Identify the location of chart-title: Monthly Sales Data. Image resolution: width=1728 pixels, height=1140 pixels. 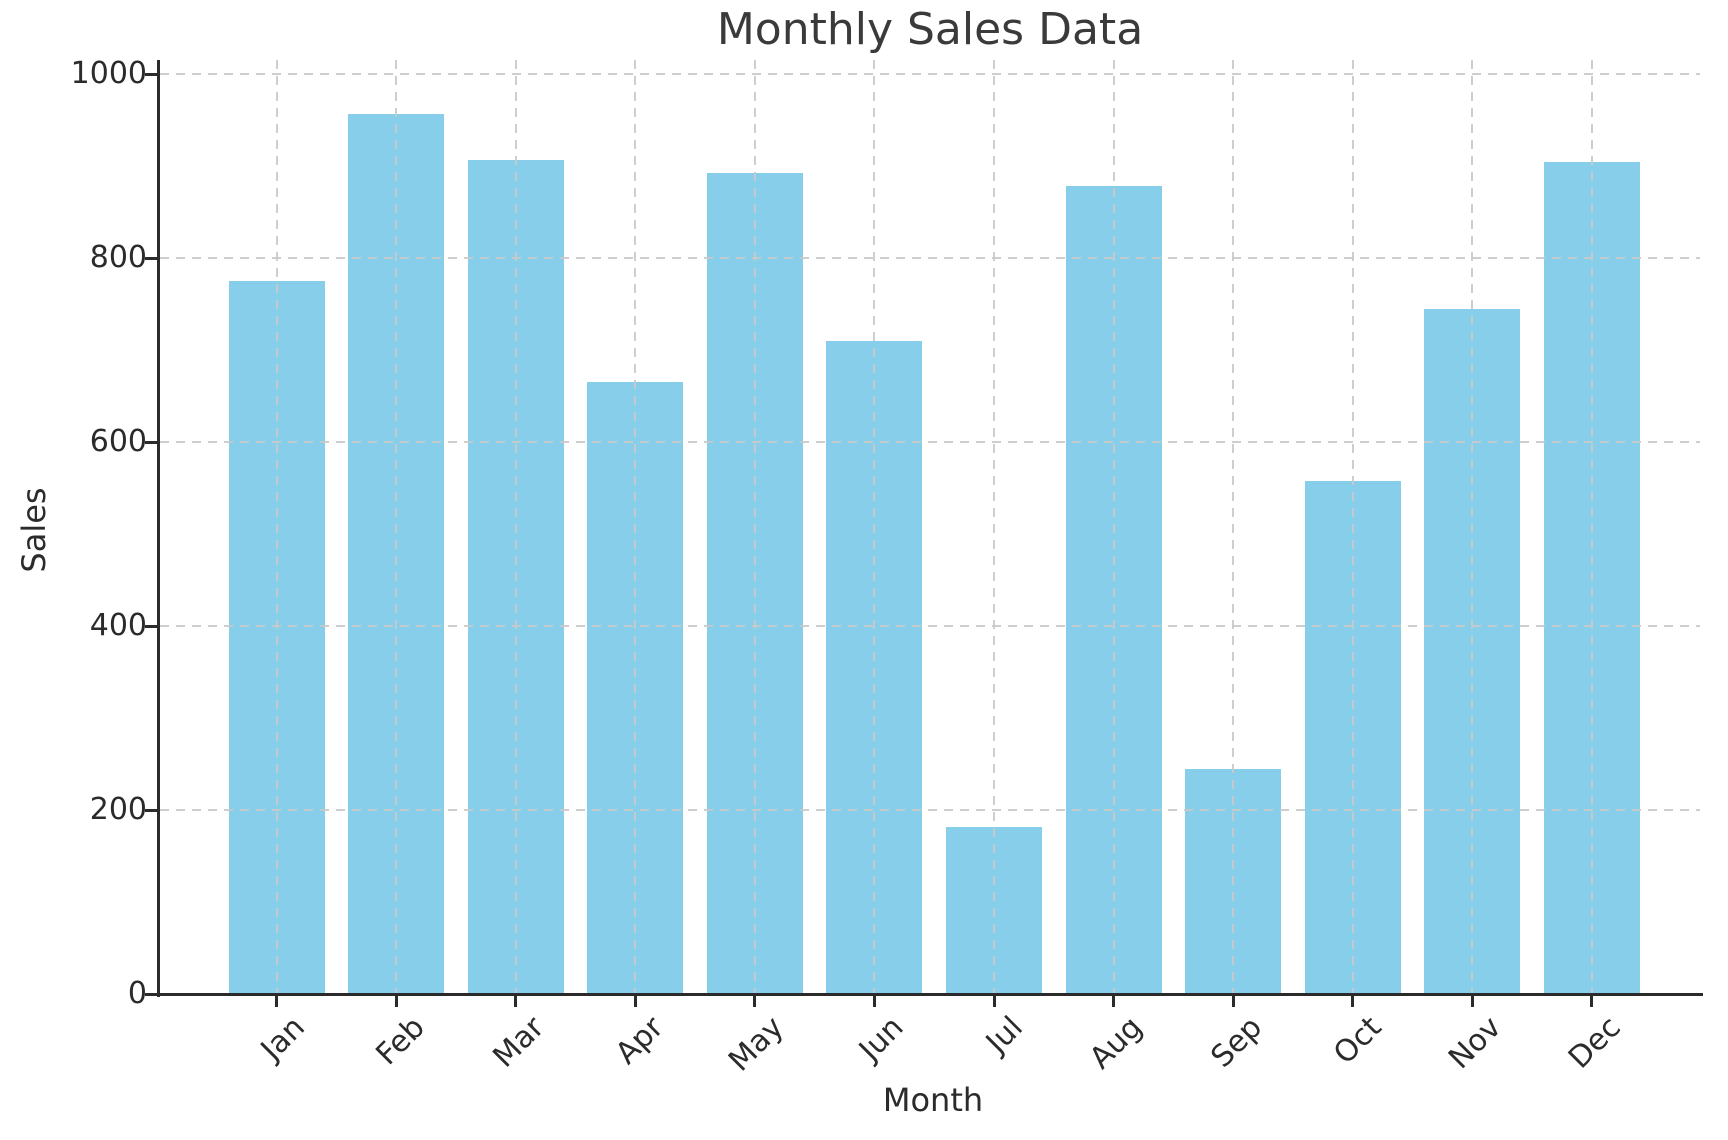
(930, 29).